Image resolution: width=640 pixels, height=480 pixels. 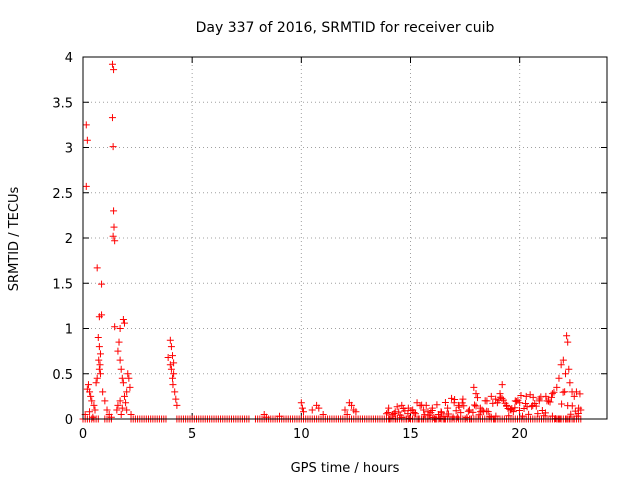 What do you see at coordinates (62, 284) in the screenshot?
I see `y-tick-label: 1.5` at bounding box center [62, 284].